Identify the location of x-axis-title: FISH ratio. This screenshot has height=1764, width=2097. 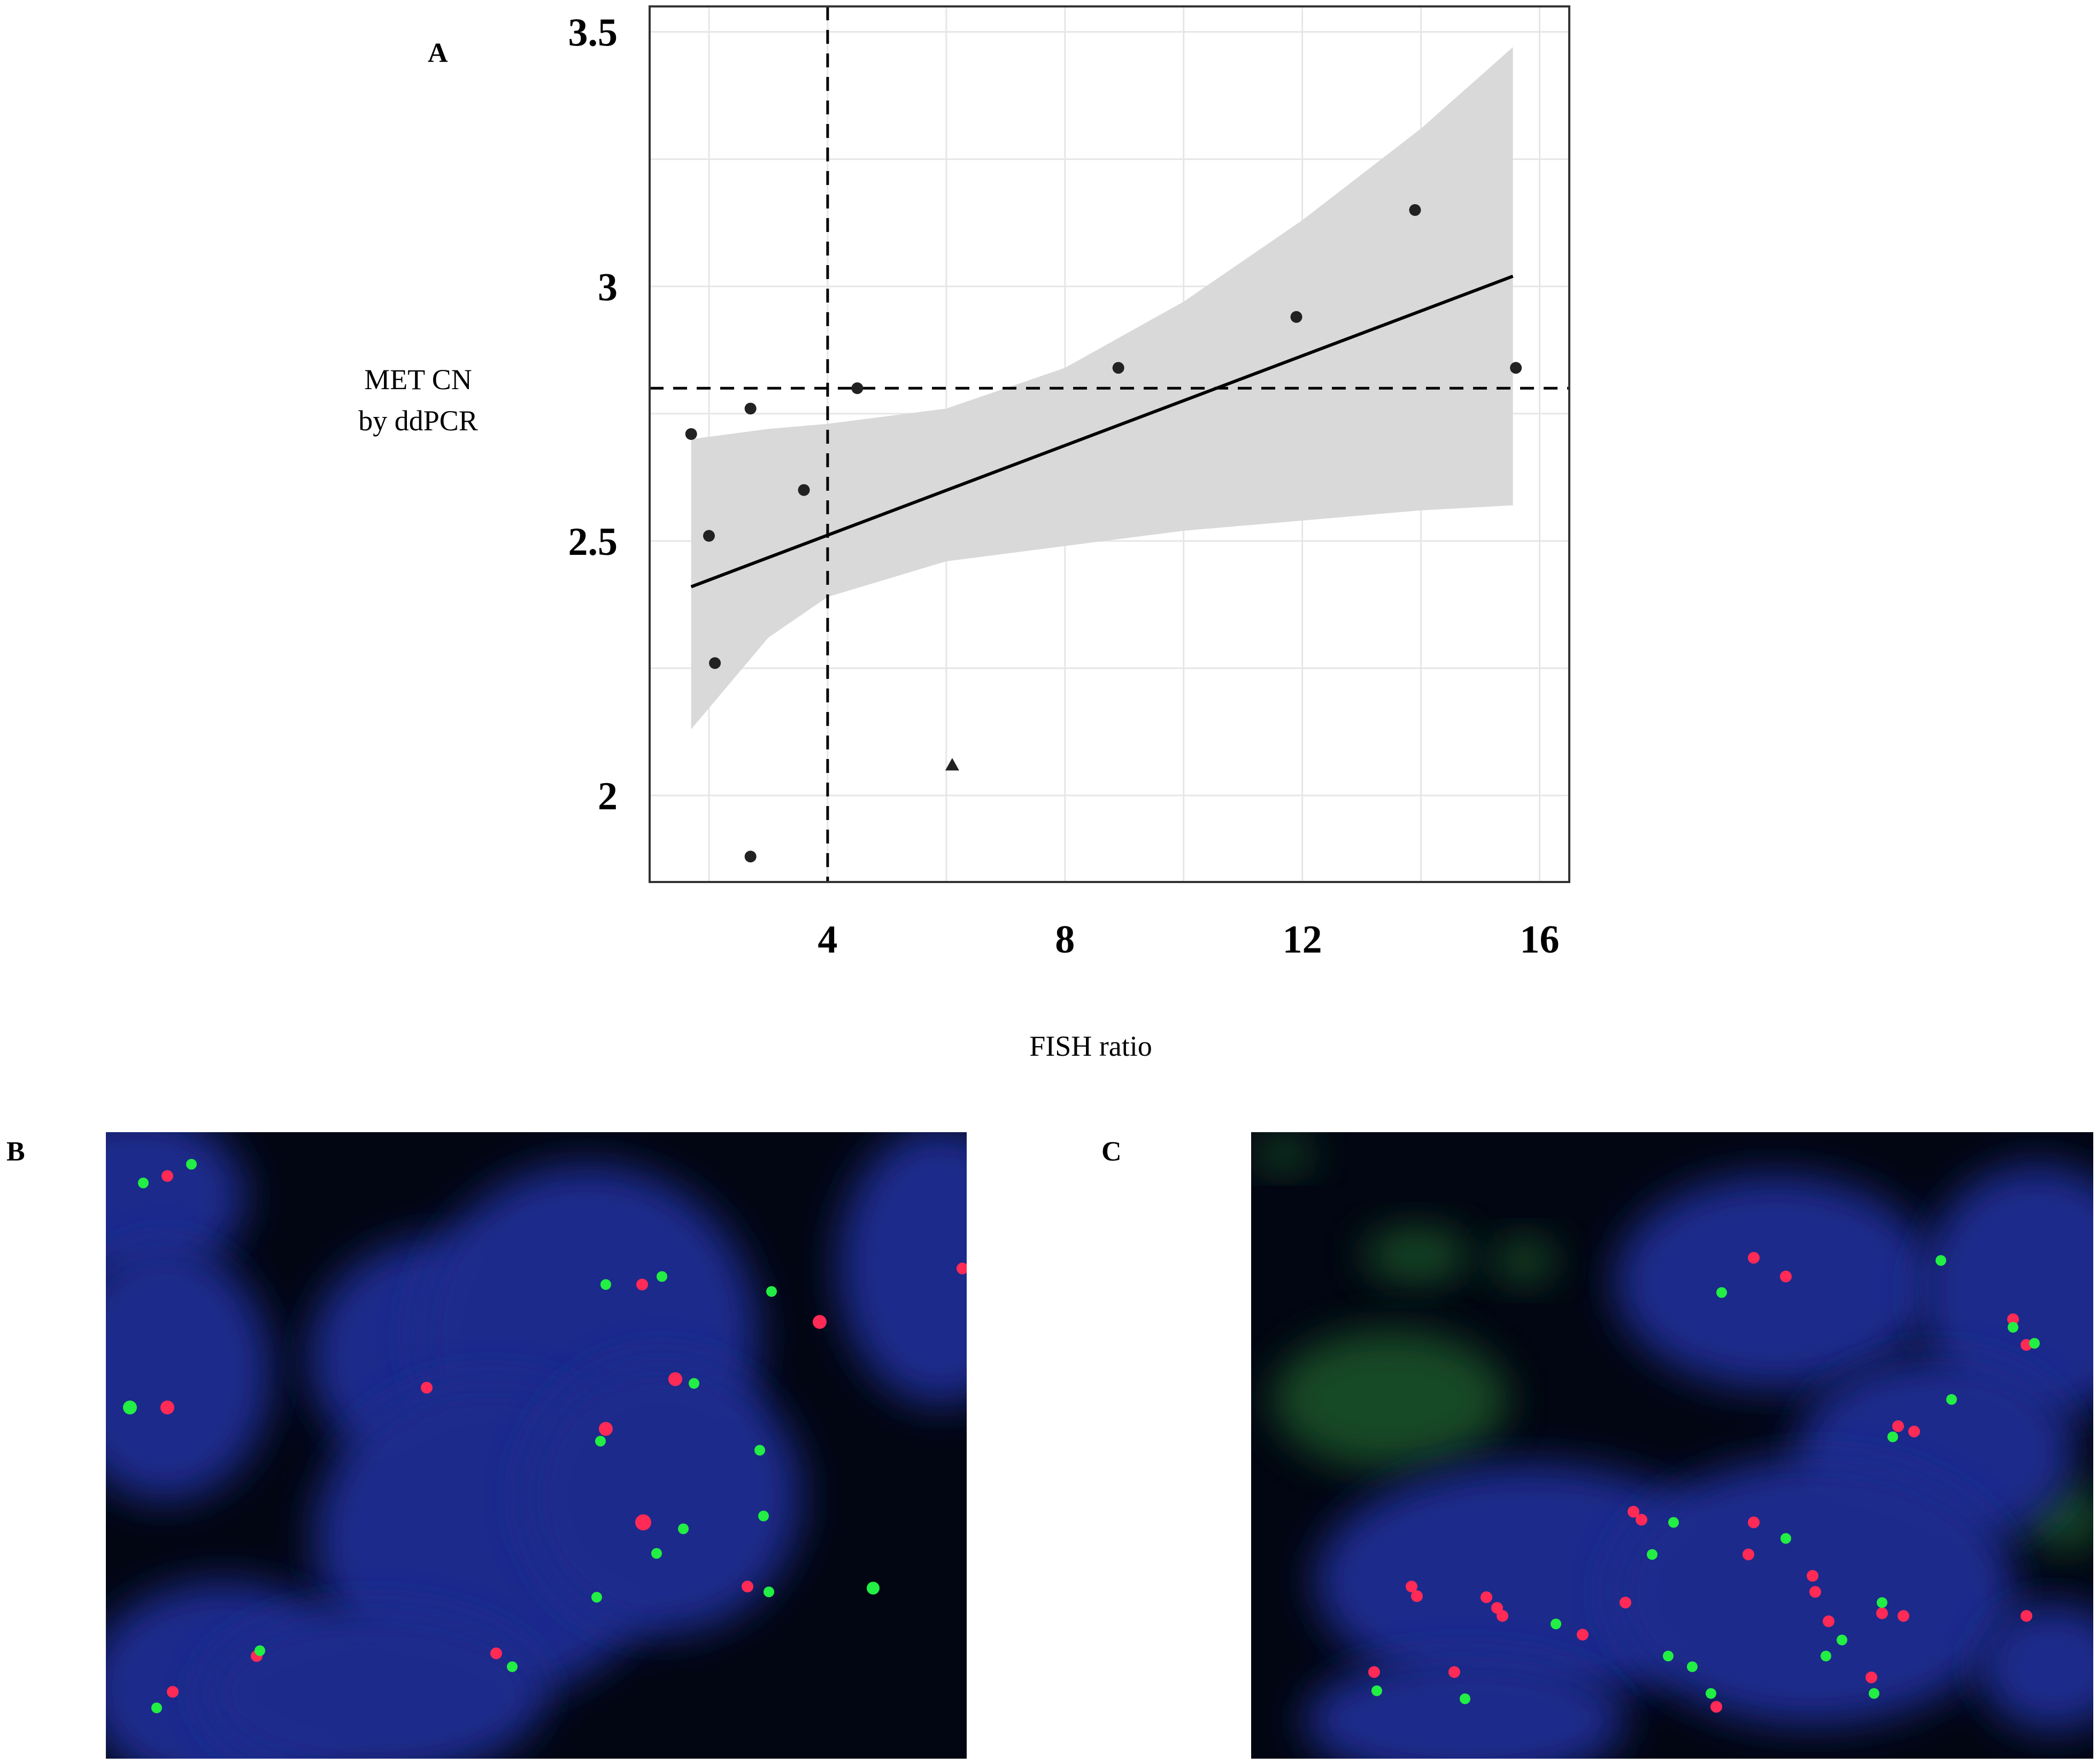
(1090, 1046).